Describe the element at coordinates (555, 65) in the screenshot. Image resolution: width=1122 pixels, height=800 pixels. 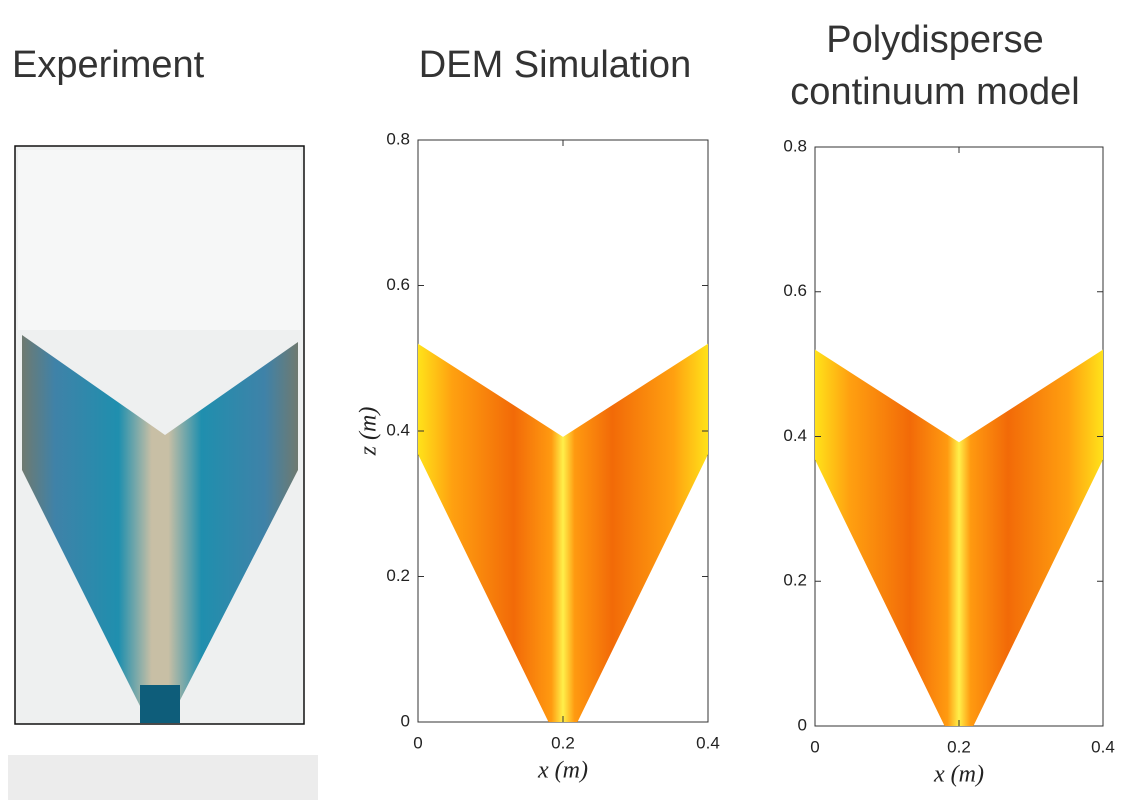
I see `panel-title: DEM Simulation` at that location.